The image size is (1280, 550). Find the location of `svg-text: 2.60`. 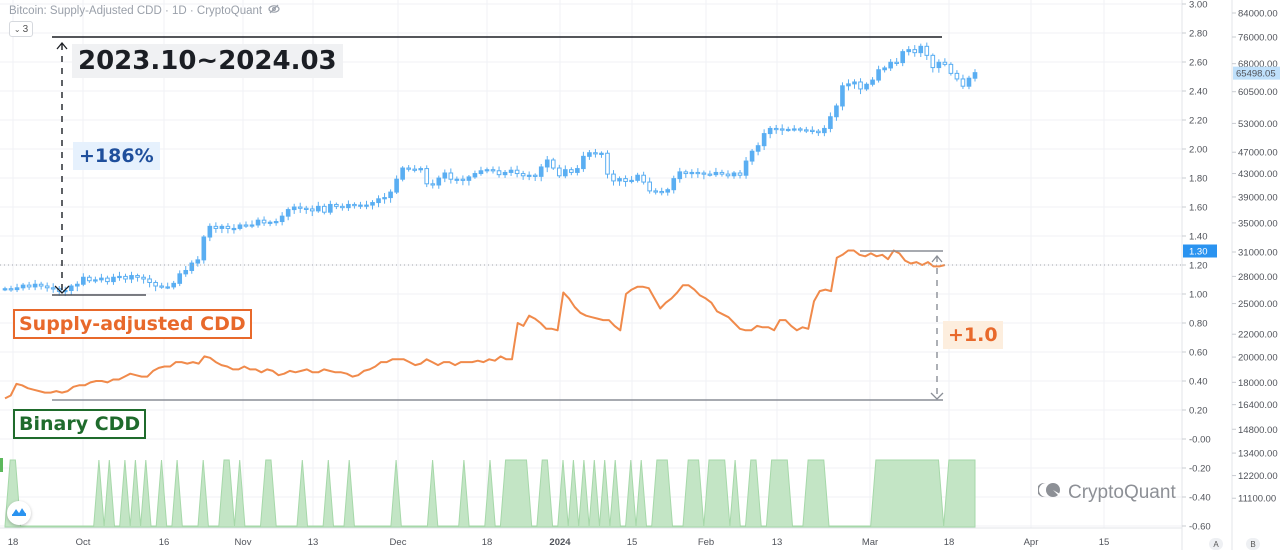

svg-text: 2.60 is located at coordinates (1198, 63).